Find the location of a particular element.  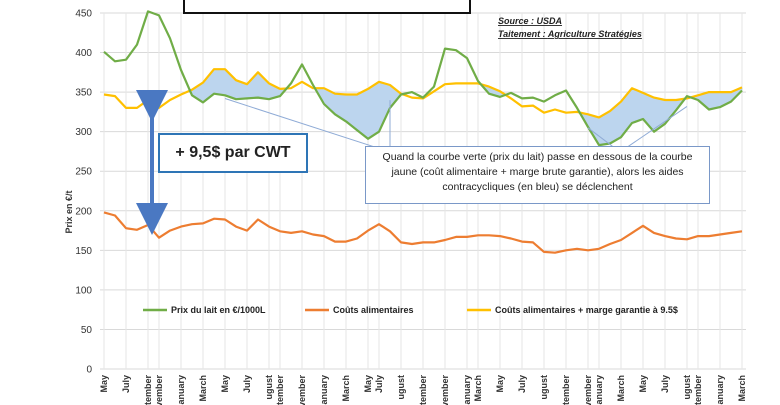

y-tick-200: 200 is located at coordinates (83, 211).